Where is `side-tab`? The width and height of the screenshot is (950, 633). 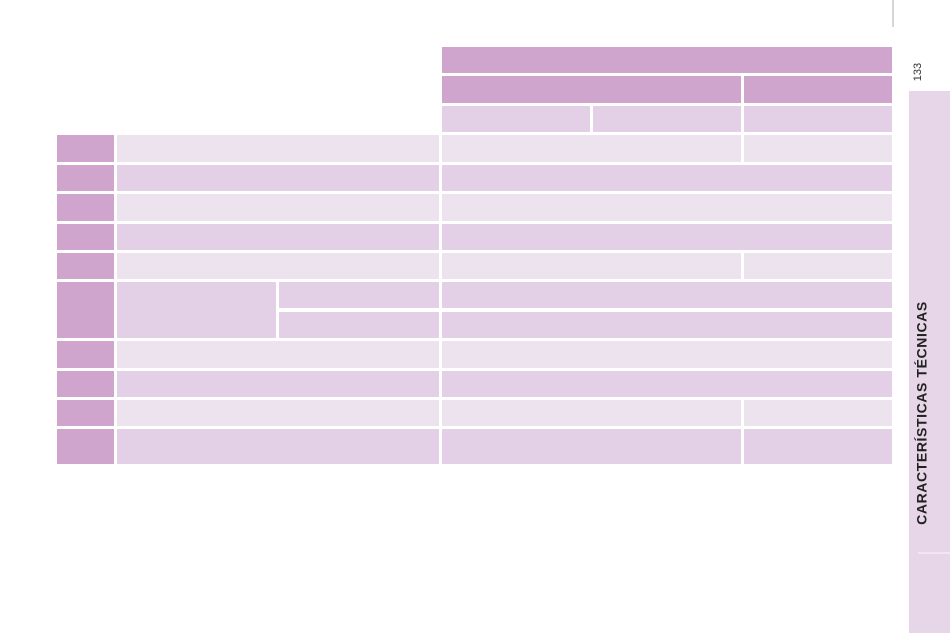
side-tab is located at coordinates (929, 362).